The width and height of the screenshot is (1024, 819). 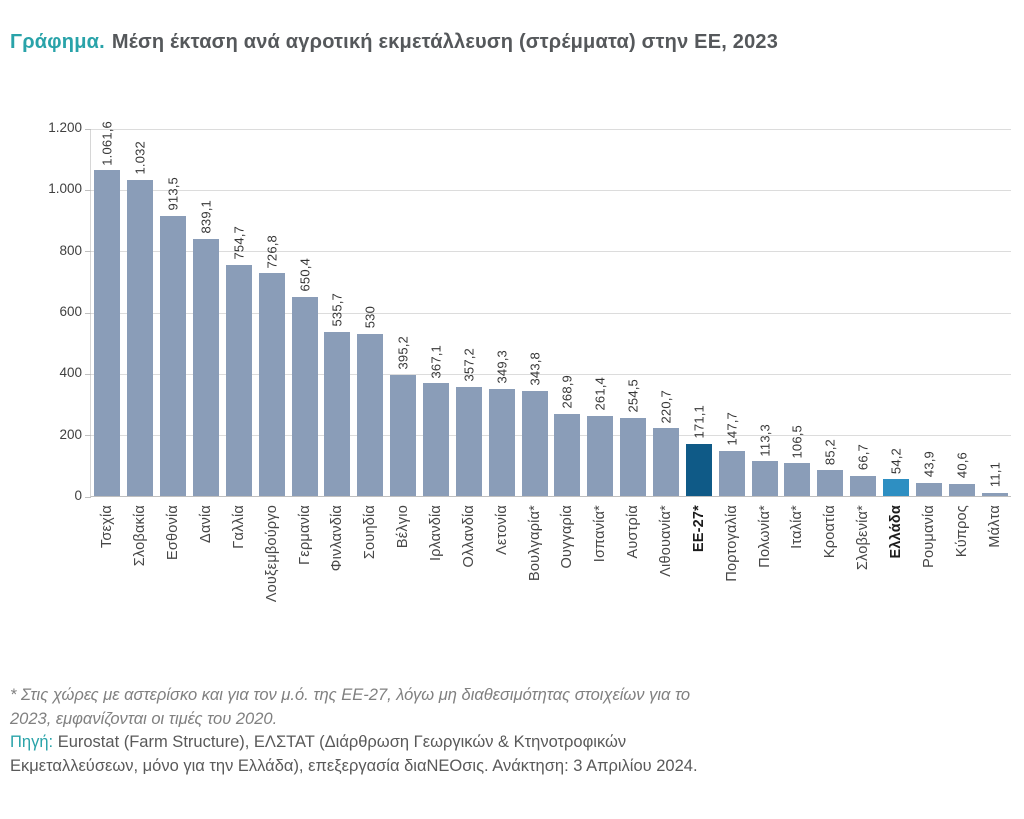 I want to click on bar-group: 261,4 Ισπανία*, so click(x=600, y=345).